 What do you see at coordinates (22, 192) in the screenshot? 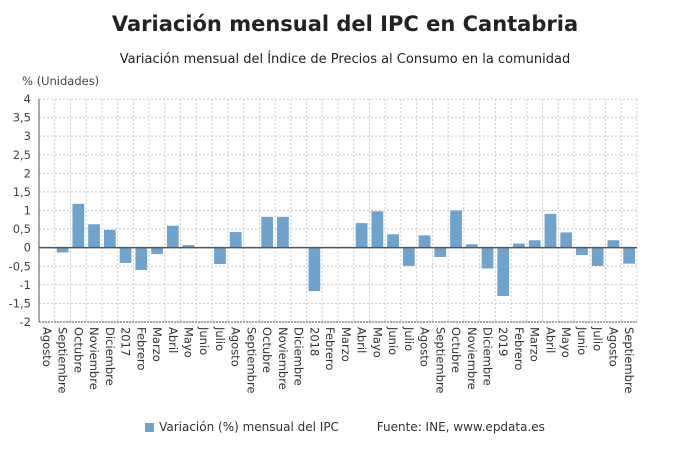
I see `y-tick-label: 1,5` at bounding box center [22, 192].